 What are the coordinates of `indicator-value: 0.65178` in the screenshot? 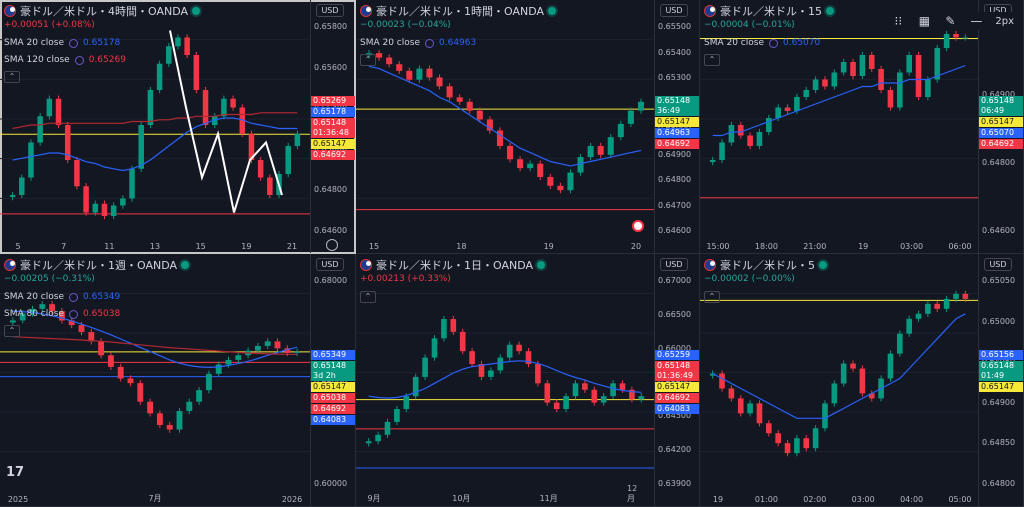 It's located at (102, 43).